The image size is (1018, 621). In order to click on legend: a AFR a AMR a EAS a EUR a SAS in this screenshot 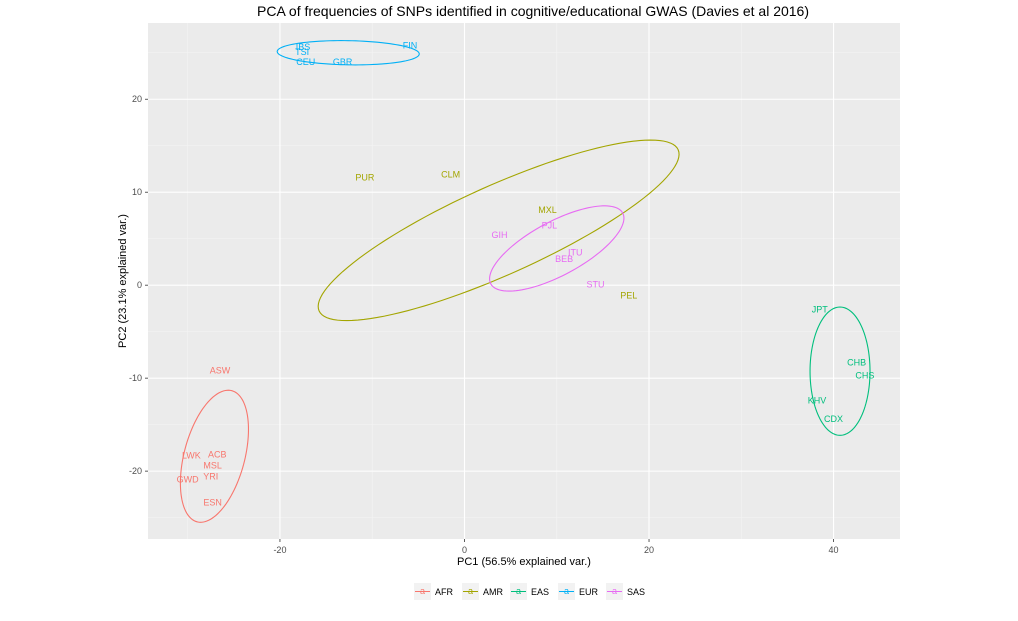, I will do `click(529, 591)`.